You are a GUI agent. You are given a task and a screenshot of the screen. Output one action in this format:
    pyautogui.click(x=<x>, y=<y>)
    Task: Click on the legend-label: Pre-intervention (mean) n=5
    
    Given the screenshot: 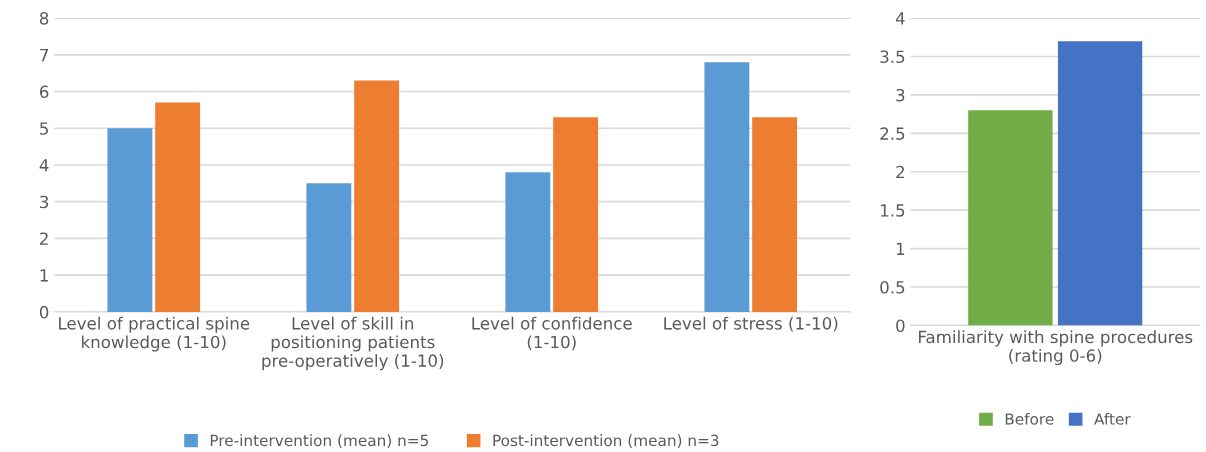 What is the action you would take?
    pyautogui.click(x=319, y=441)
    